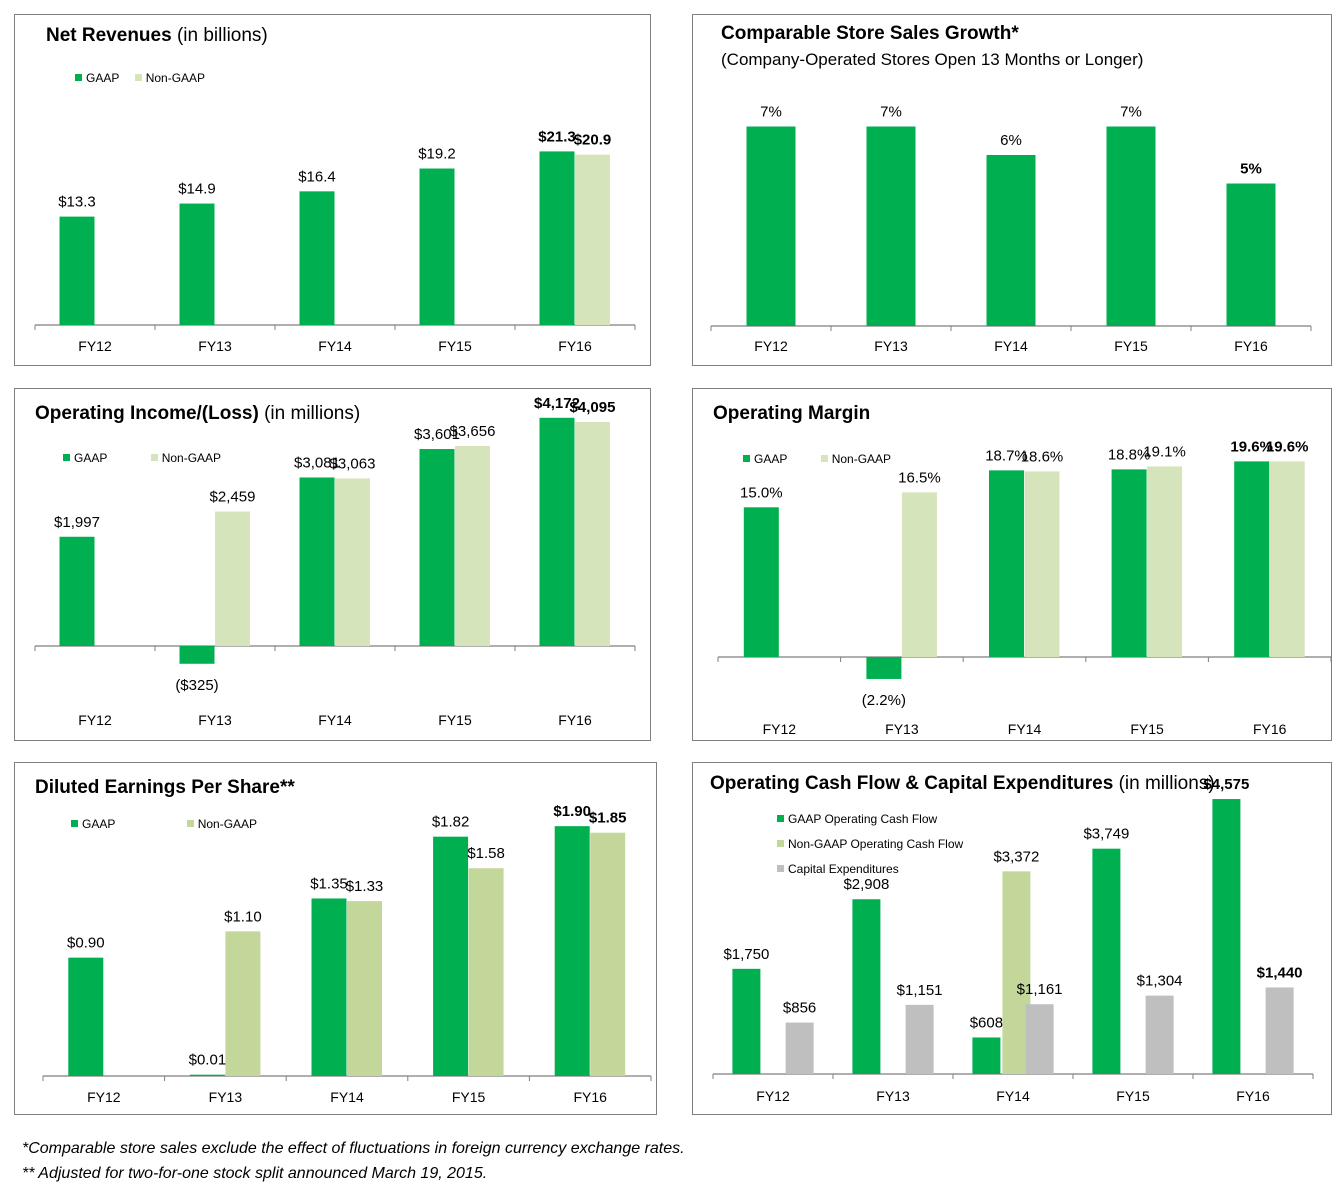  Describe the element at coordinates (1166, 783) in the screenshot. I see `title-suffix: (in millions)` at that location.